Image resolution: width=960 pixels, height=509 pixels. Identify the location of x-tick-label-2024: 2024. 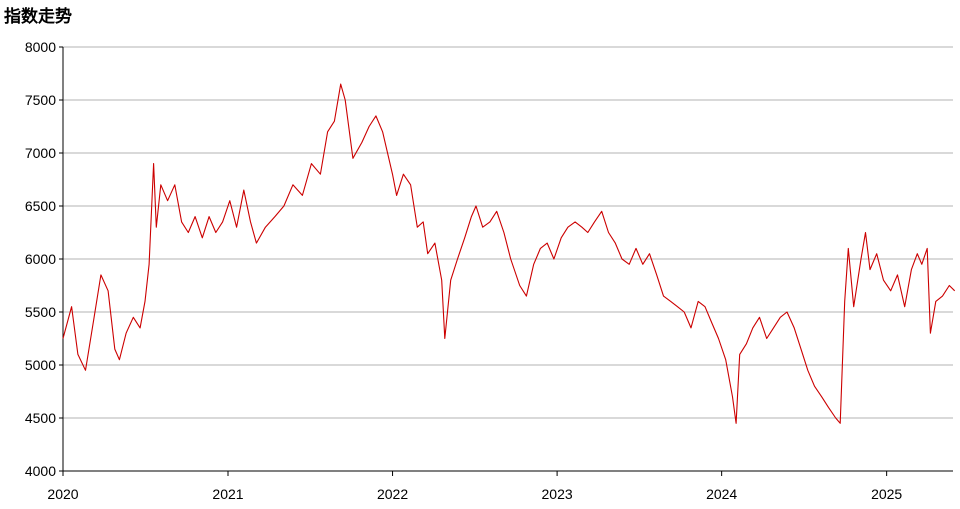
(721, 494).